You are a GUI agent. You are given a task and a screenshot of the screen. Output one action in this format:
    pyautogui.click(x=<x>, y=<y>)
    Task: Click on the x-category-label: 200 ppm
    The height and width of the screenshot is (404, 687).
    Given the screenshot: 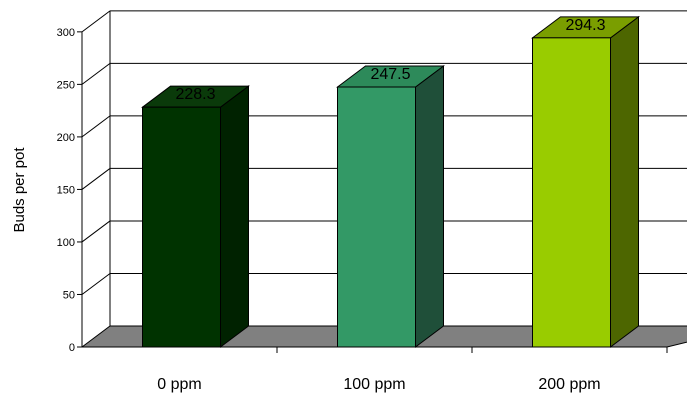 What is the action you would take?
    pyautogui.click(x=569, y=384)
    